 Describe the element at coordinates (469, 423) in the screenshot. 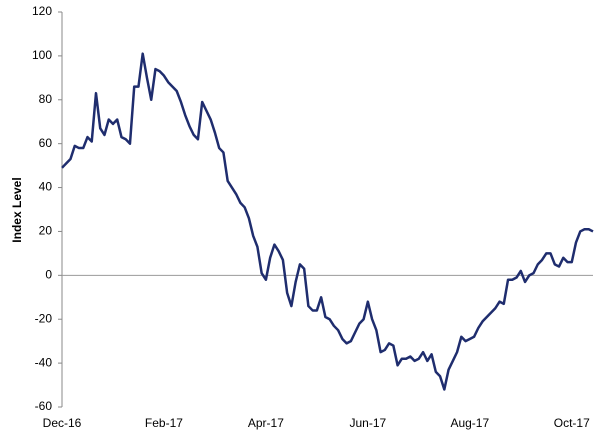

I see `x-tick-label: Aug-17` at that location.